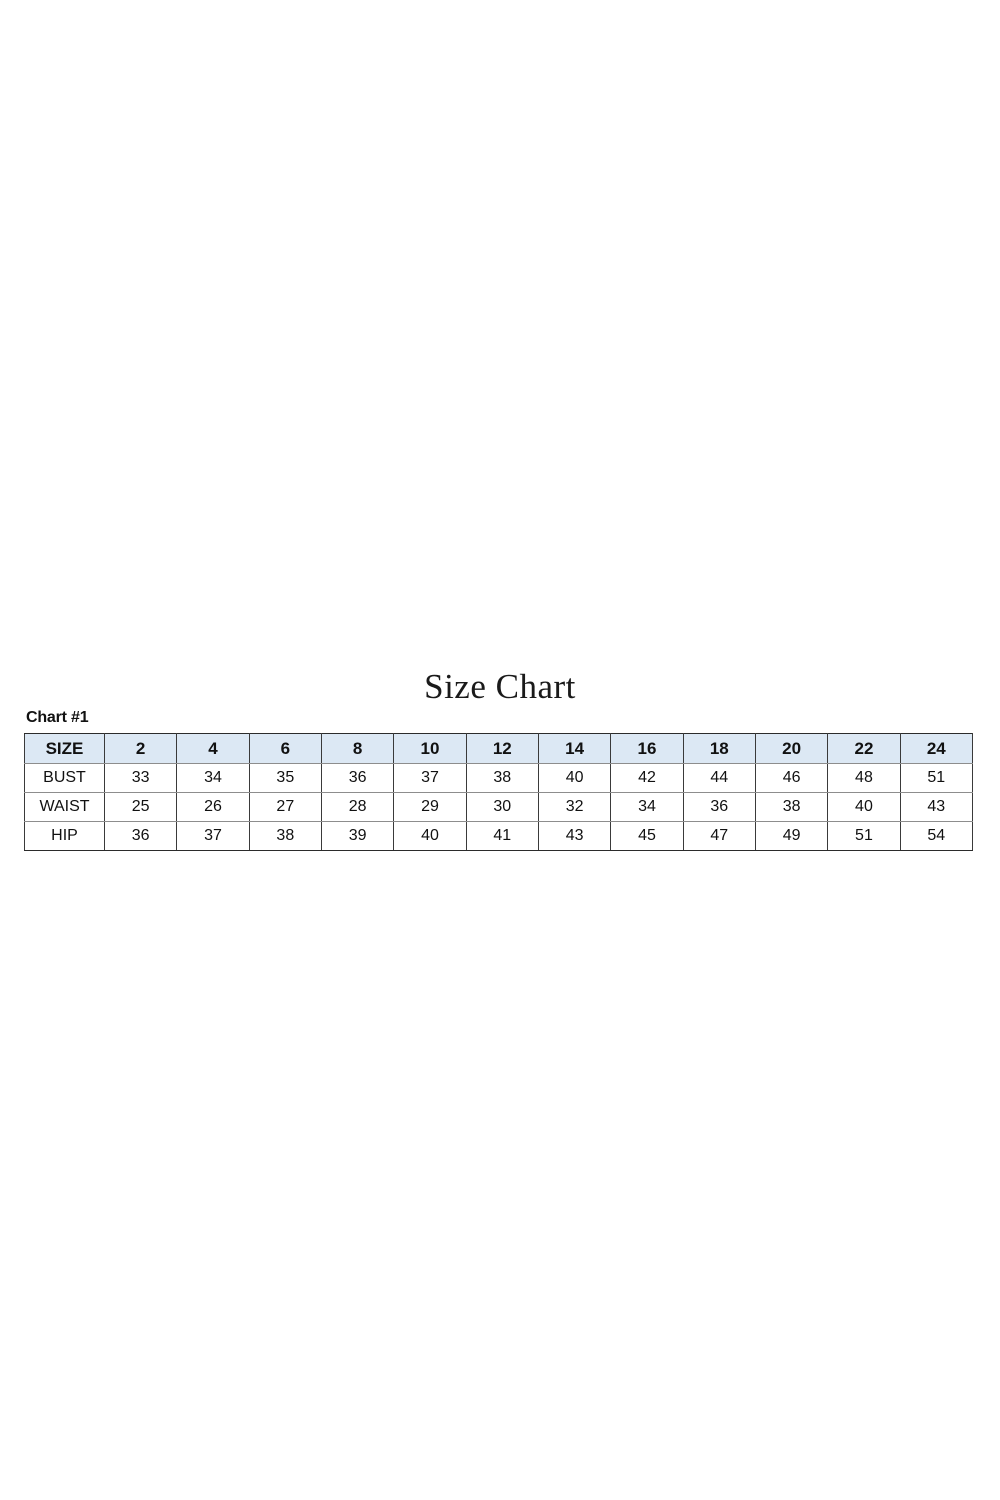  What do you see at coordinates (285, 778) in the screenshot?
I see `cell-bust-6: 35` at bounding box center [285, 778].